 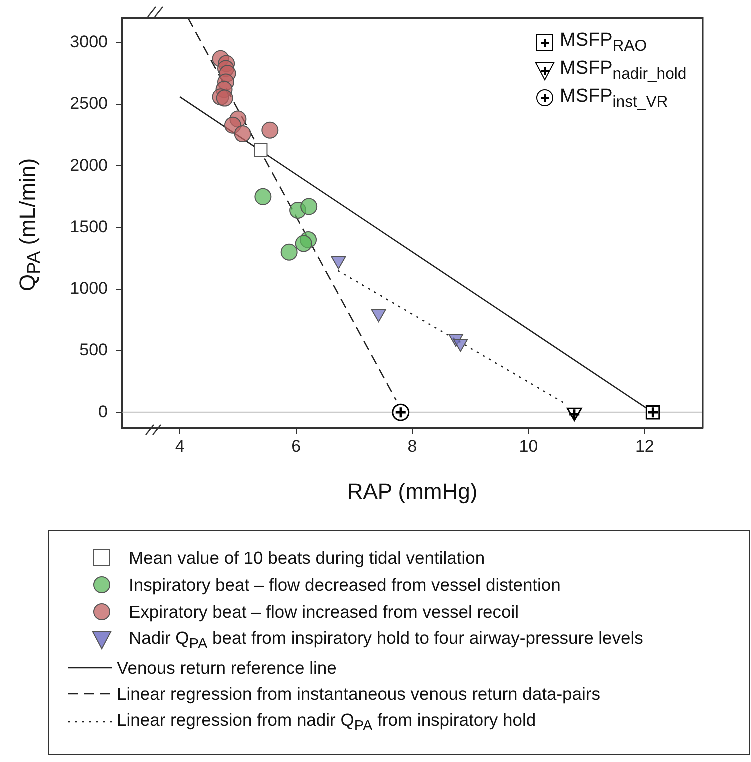 I want to click on legend-label: Venous return reference line, so click(x=227, y=668).